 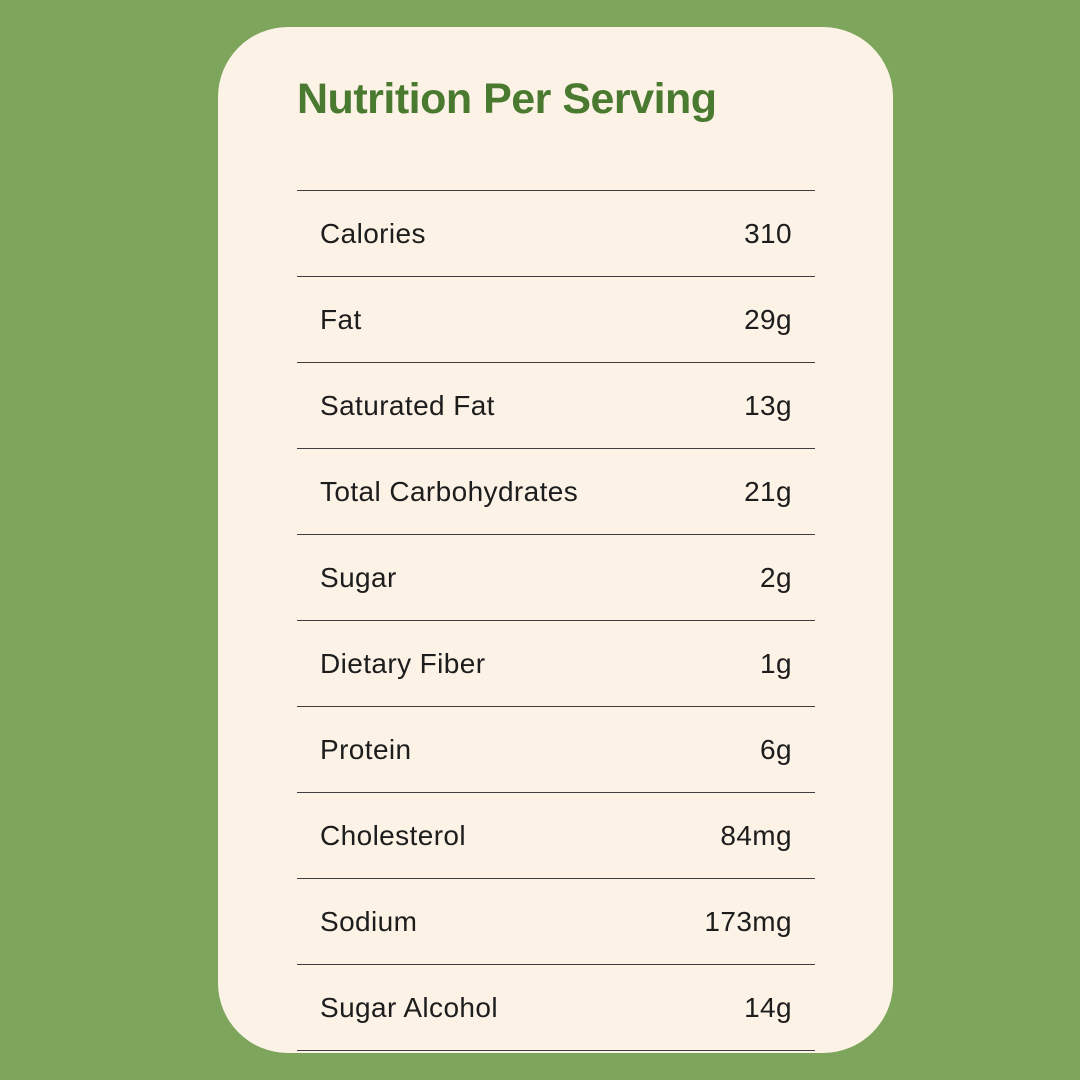 I want to click on nutrient-value: 173mg, so click(x=748, y=921).